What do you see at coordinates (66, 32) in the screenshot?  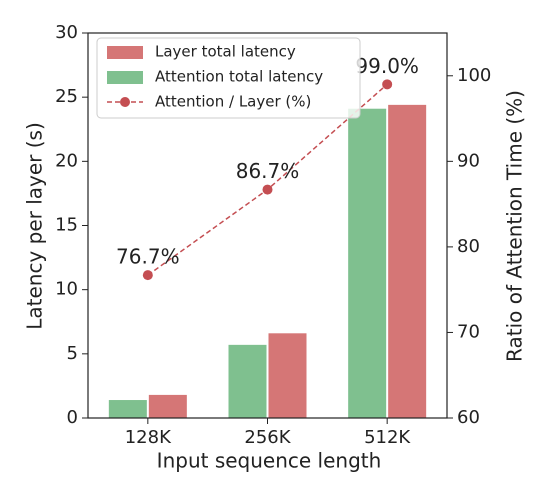 I see `y-tick-label: 30` at bounding box center [66, 32].